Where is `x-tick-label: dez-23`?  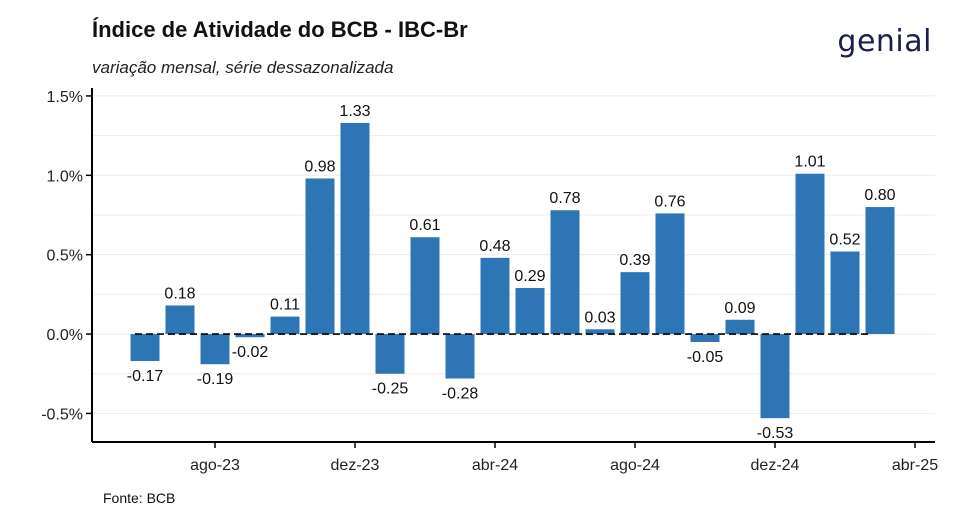 x-tick-label: dez-23 is located at coordinates (355, 465).